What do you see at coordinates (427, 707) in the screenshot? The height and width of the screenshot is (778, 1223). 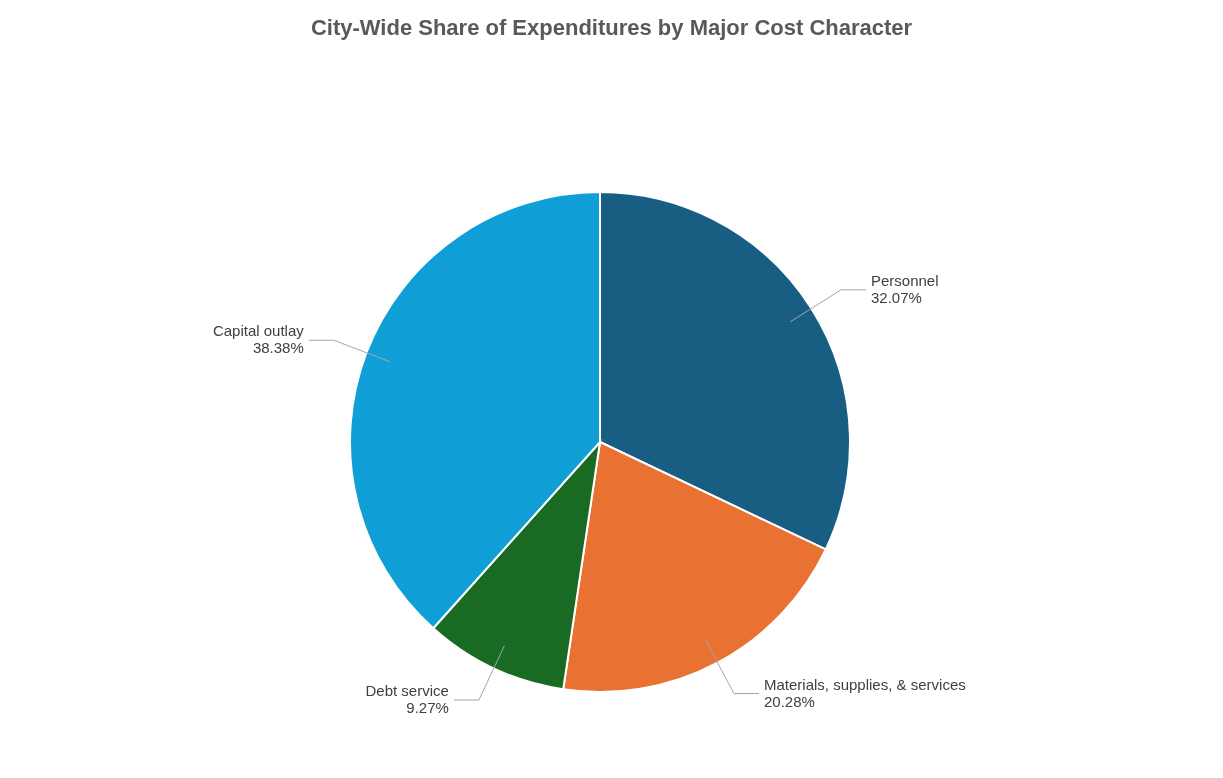 I see `data-label: 9.27%` at bounding box center [427, 707].